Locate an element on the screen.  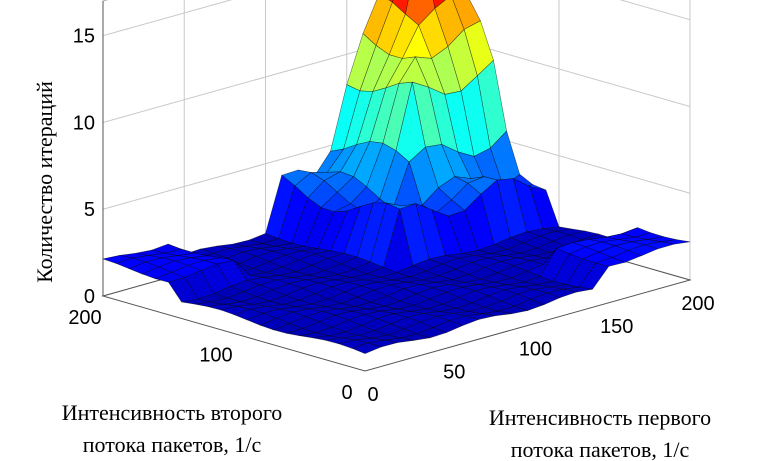
x-axis-label-line1: Интенсивность первого is located at coordinates (600, 417).